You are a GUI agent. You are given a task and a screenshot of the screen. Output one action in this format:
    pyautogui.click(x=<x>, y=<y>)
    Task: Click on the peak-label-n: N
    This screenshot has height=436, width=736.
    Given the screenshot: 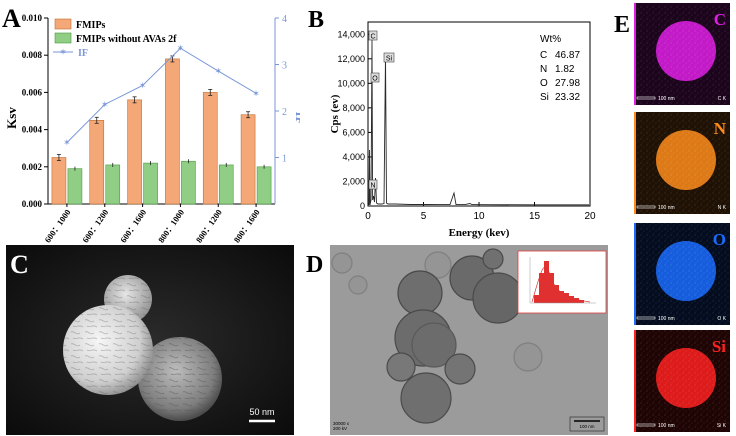 What is the action you would take?
    pyautogui.click(x=372, y=186)
    